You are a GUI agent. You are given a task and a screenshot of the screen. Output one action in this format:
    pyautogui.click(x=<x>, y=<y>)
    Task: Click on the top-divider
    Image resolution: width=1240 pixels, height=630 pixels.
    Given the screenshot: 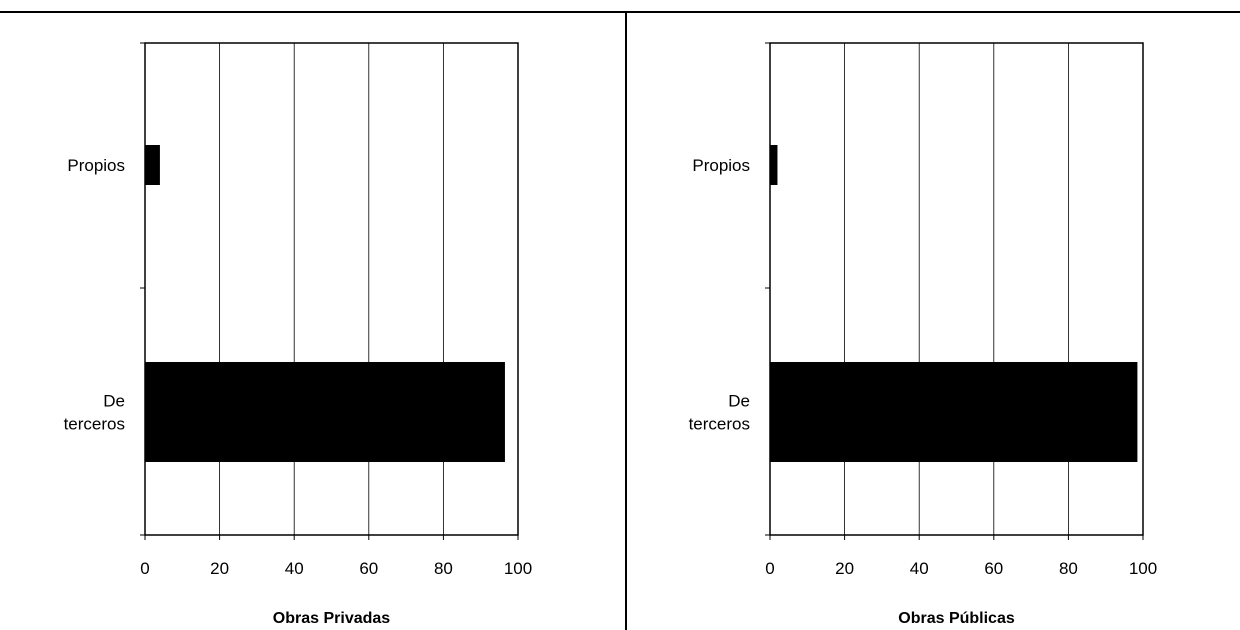 What is the action you would take?
    pyautogui.click(x=620, y=12)
    